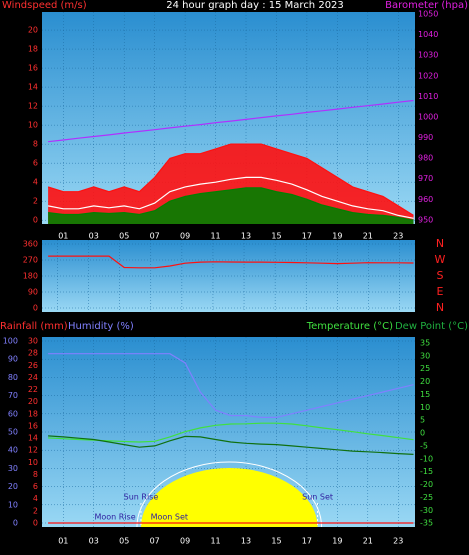  I want to click on y2-tick-label: 0, so click(422, 433).